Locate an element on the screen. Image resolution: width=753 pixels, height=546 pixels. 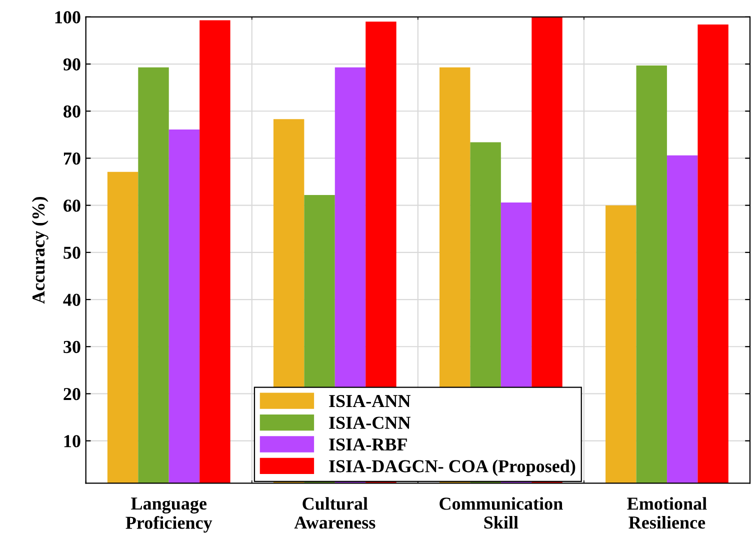
y-tick-label: 10 is located at coordinates (72, 441).